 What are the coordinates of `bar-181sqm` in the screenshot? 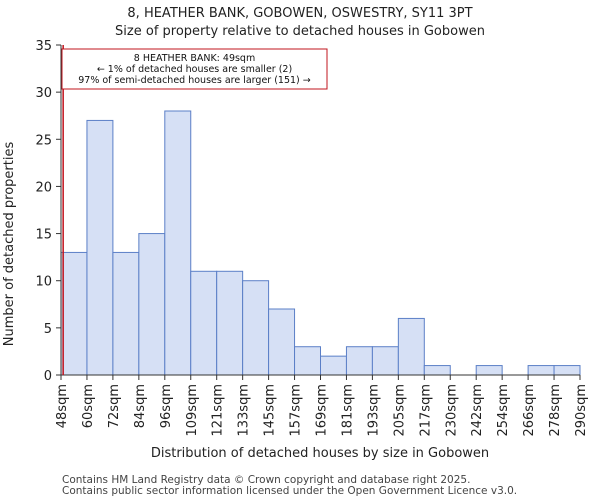 It's located at (359, 361).